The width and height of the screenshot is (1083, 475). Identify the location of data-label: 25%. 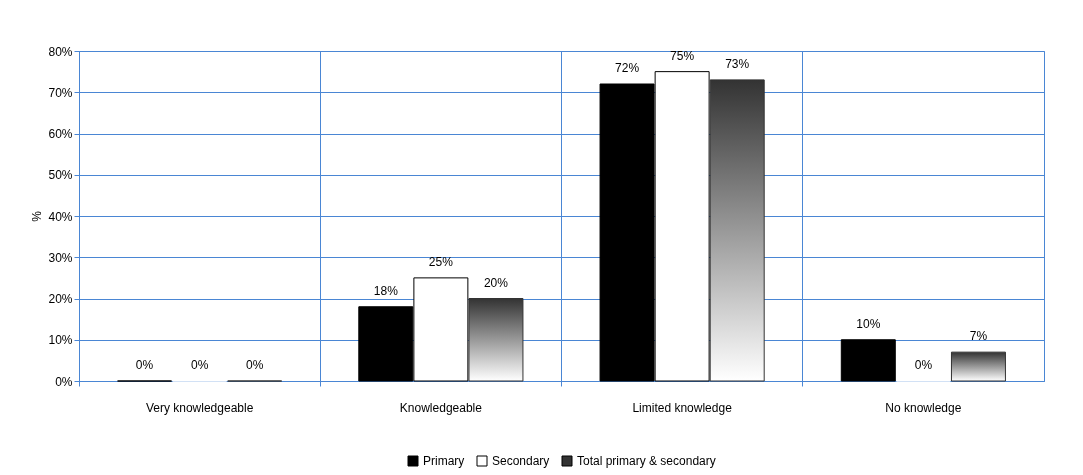
(441, 261).